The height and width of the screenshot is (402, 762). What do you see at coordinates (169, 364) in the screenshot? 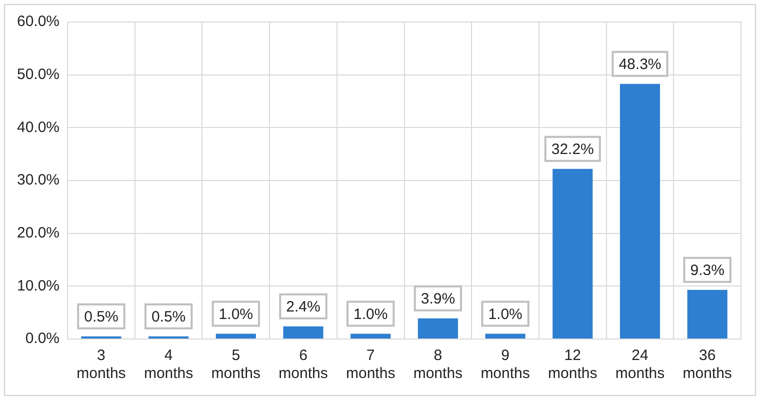
I see `x-tick-label: 4 months` at bounding box center [169, 364].